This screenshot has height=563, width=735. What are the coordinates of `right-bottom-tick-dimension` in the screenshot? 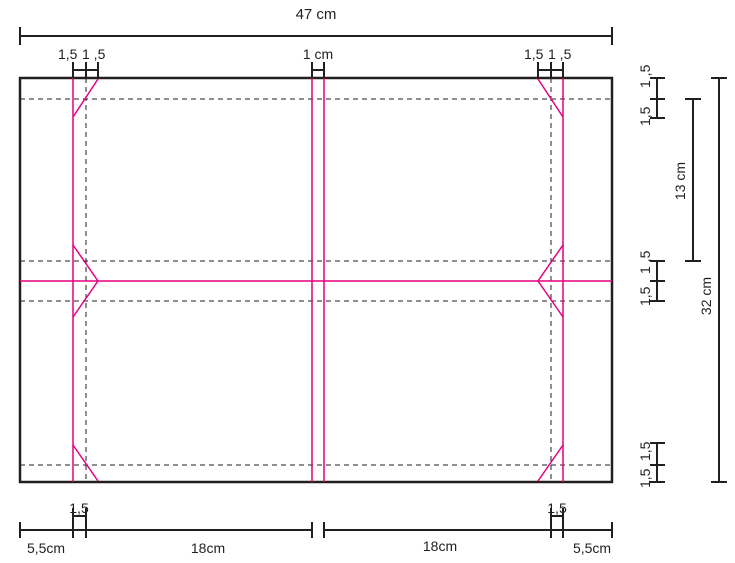 It's located at (657, 462).